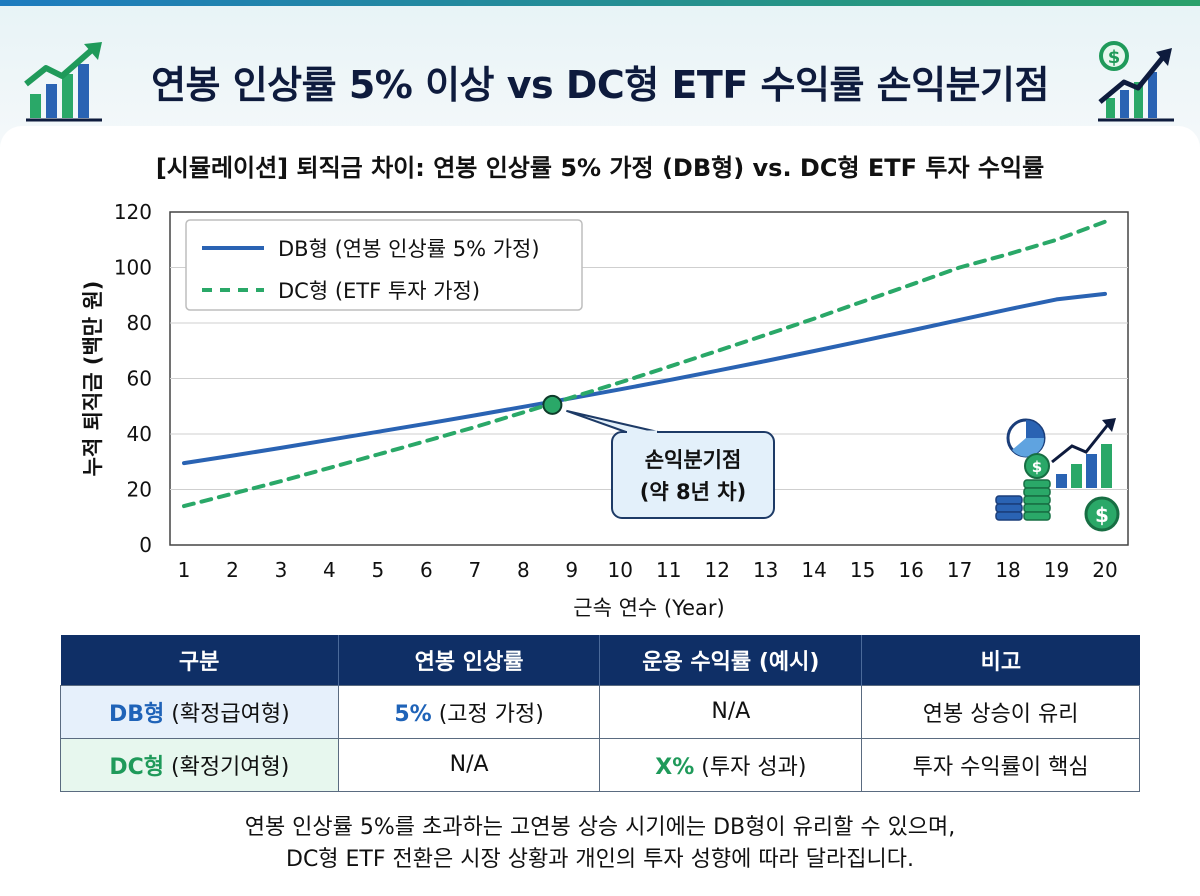  I want to click on y-tick-label: 80, so click(139, 323).